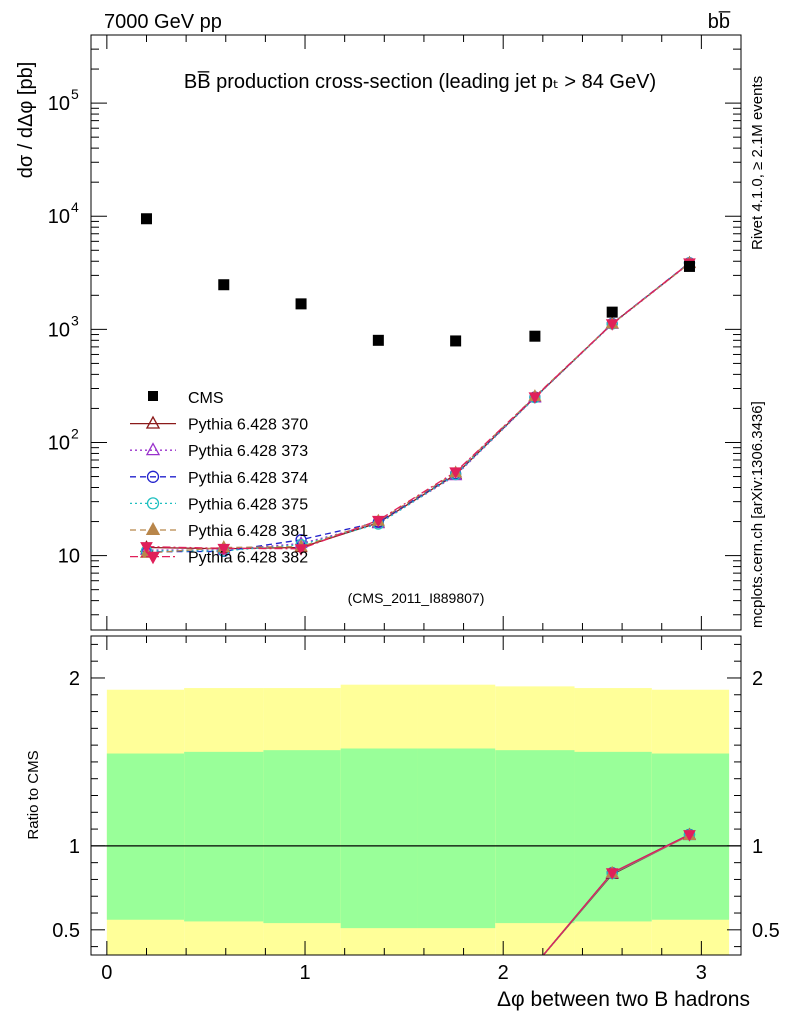  Describe the element at coordinates (757, 847) in the screenshot. I see `ratio-y-tick-label-right: 1` at that location.